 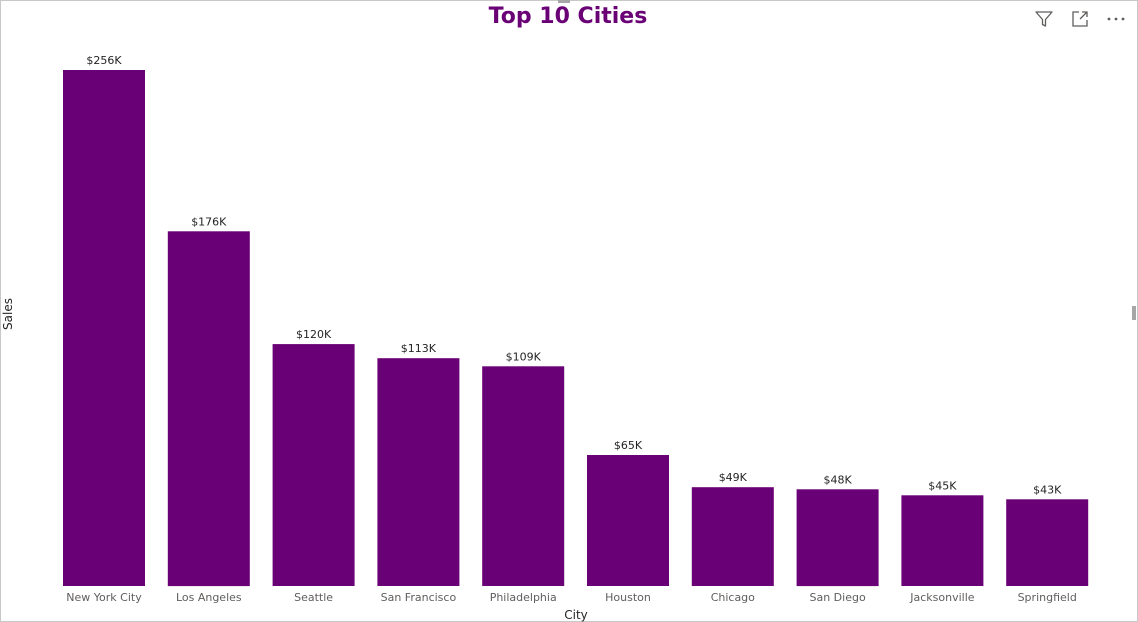 I want to click on bar-springfield, so click(x=1047, y=542).